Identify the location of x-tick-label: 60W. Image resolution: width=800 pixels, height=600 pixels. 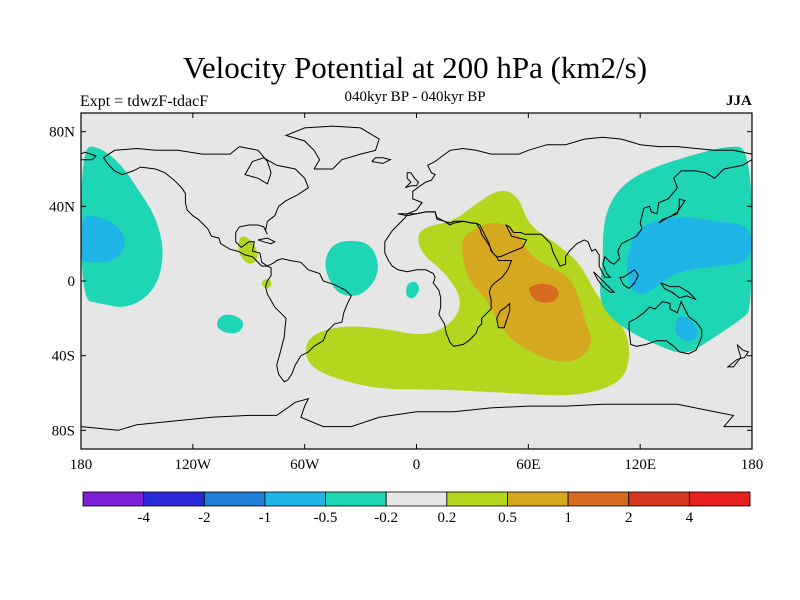
(305, 465).